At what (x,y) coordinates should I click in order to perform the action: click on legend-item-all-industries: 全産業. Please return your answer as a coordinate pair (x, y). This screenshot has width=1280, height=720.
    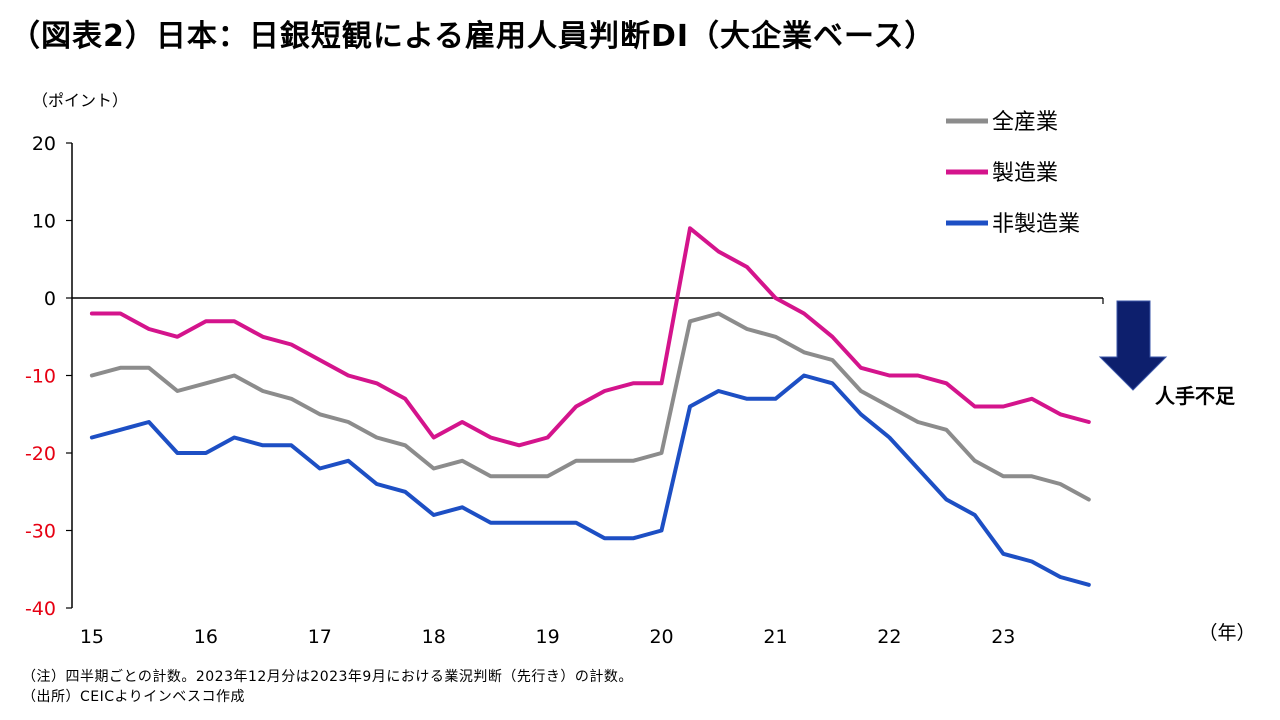
    Looking at the image, I should click on (1002, 122).